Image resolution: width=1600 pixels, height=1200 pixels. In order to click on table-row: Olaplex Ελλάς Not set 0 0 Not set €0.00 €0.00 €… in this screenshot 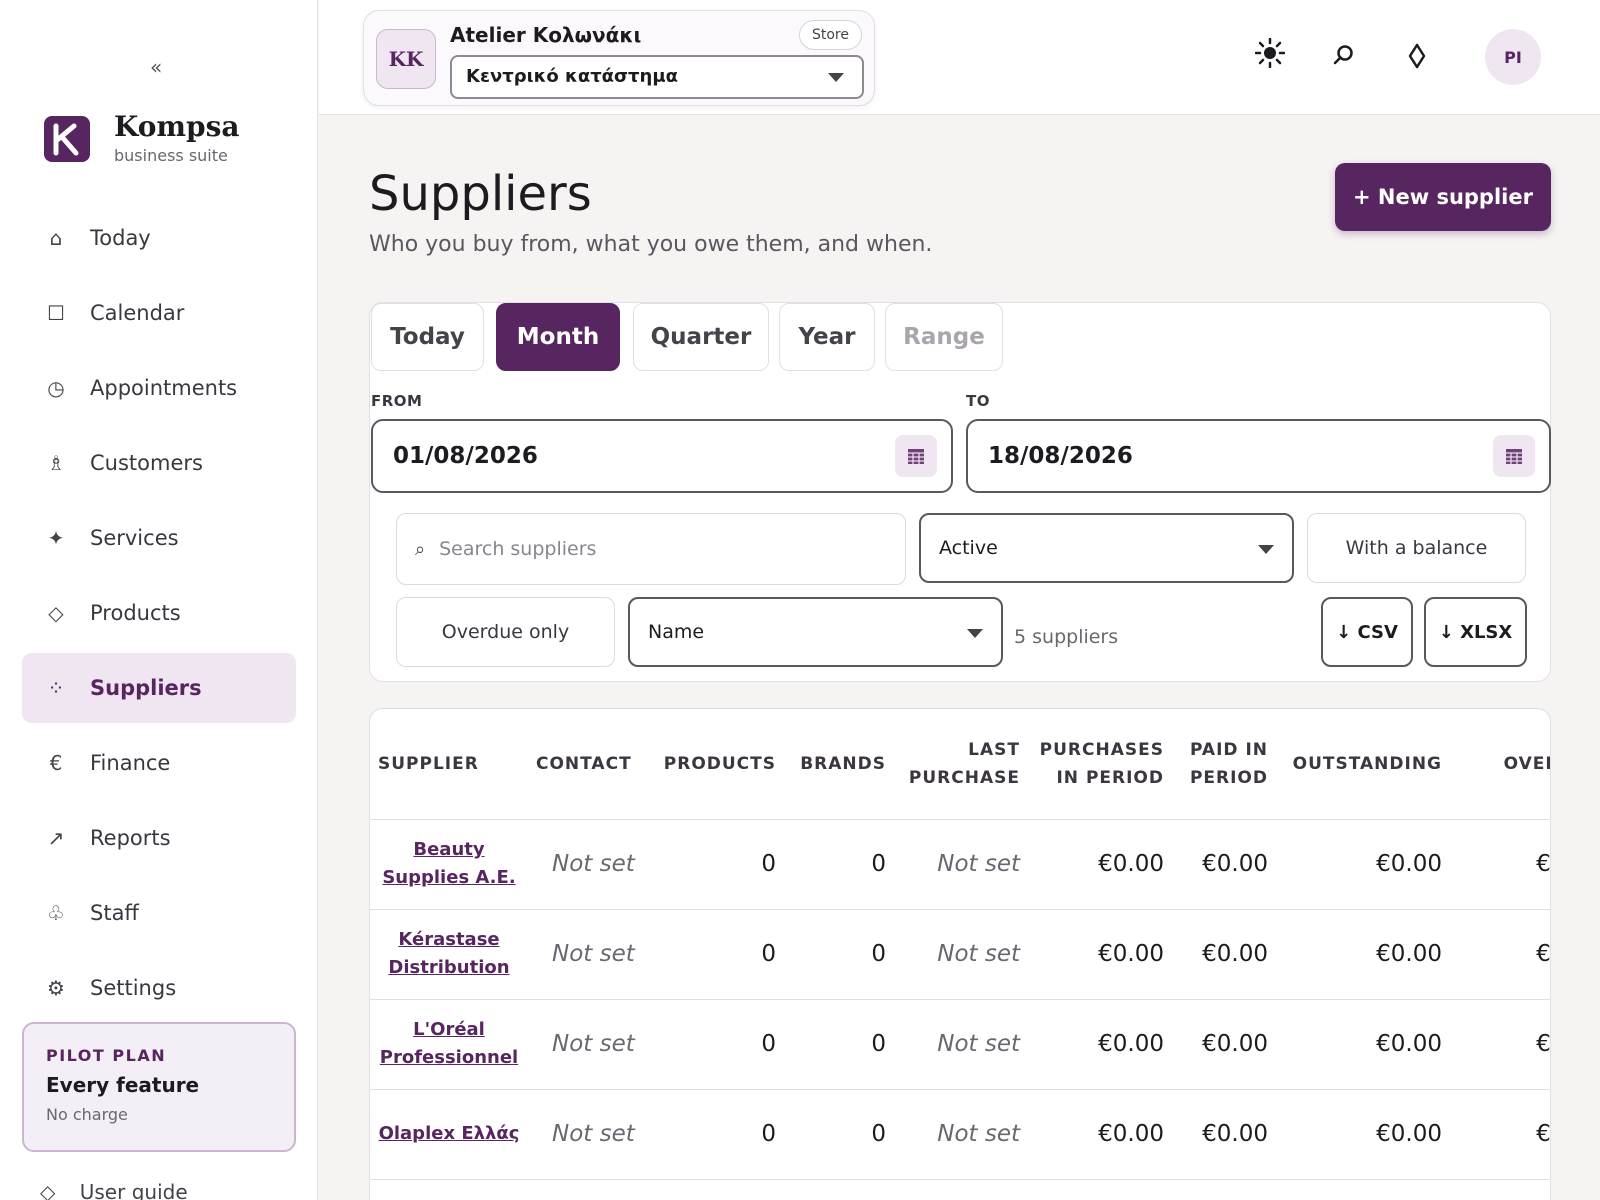, I will do `click(960, 1134)`.